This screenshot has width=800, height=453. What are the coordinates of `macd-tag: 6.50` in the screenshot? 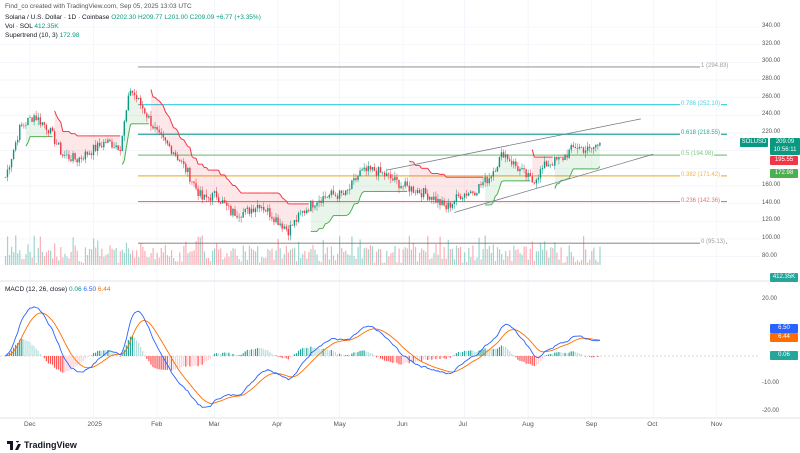 It's located at (784, 328).